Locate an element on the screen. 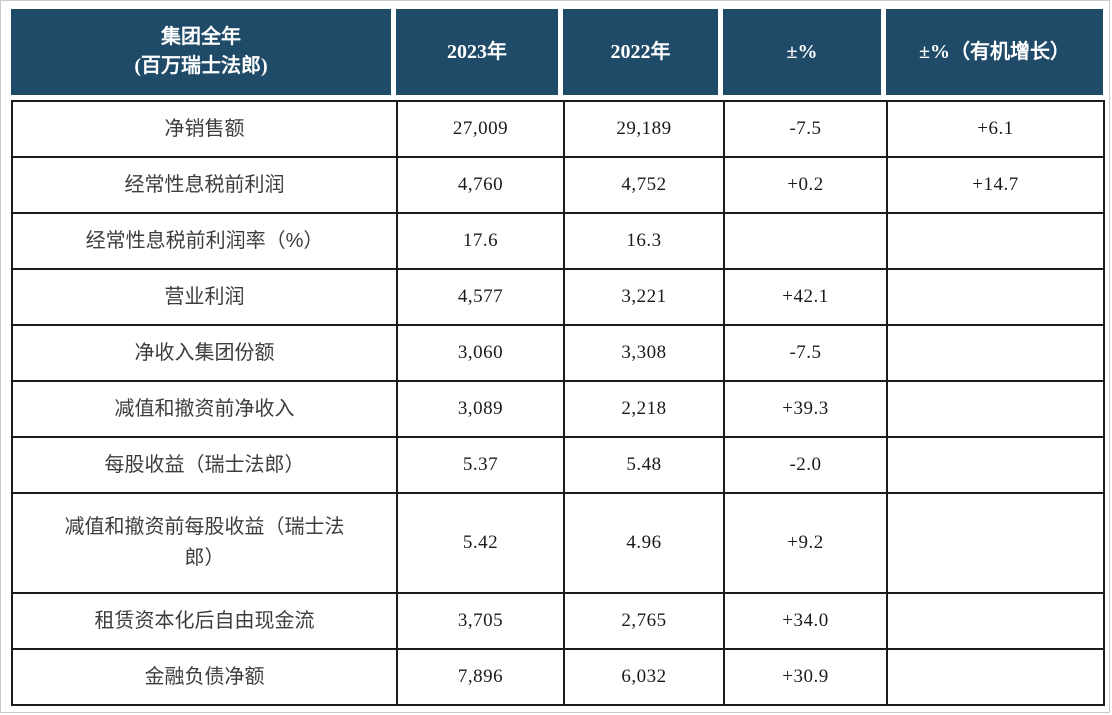 This screenshot has height=715, width=1112. metric-label: 减值和撤资前净收入 is located at coordinates (204, 409).